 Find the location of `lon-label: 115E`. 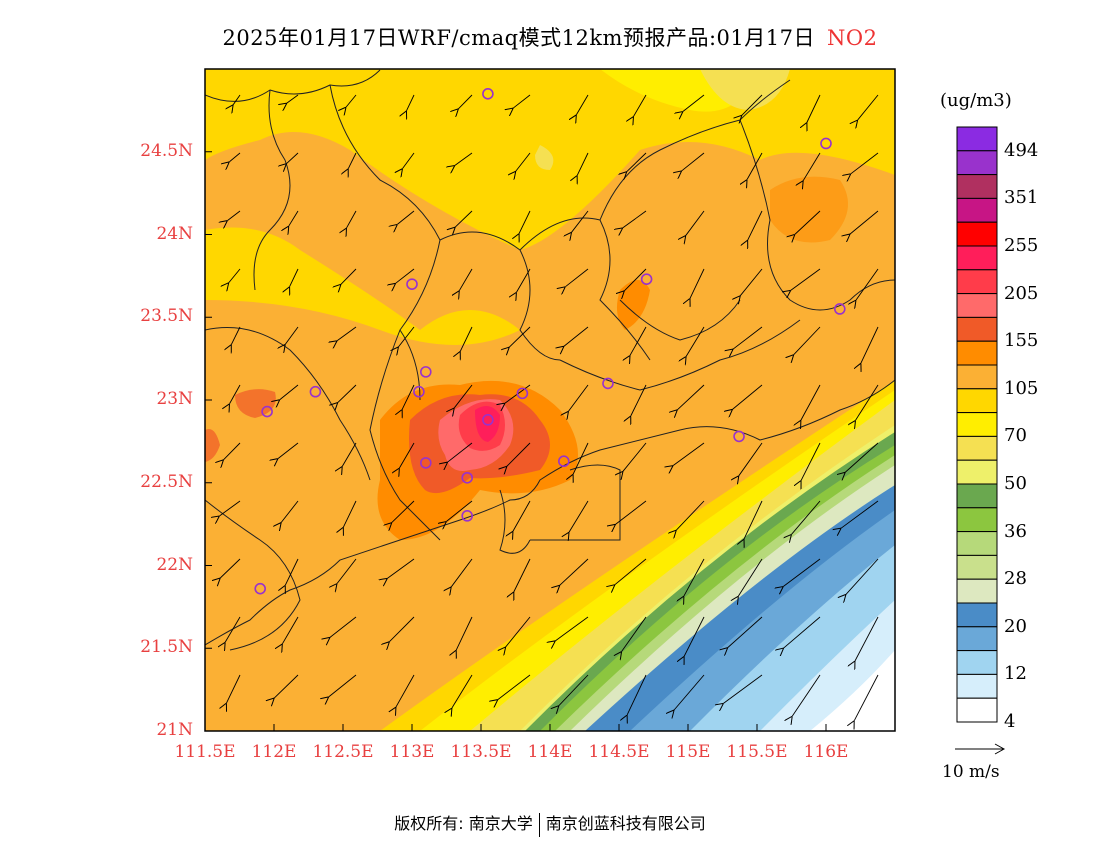

lon-label: 115E is located at coordinates (688, 752).